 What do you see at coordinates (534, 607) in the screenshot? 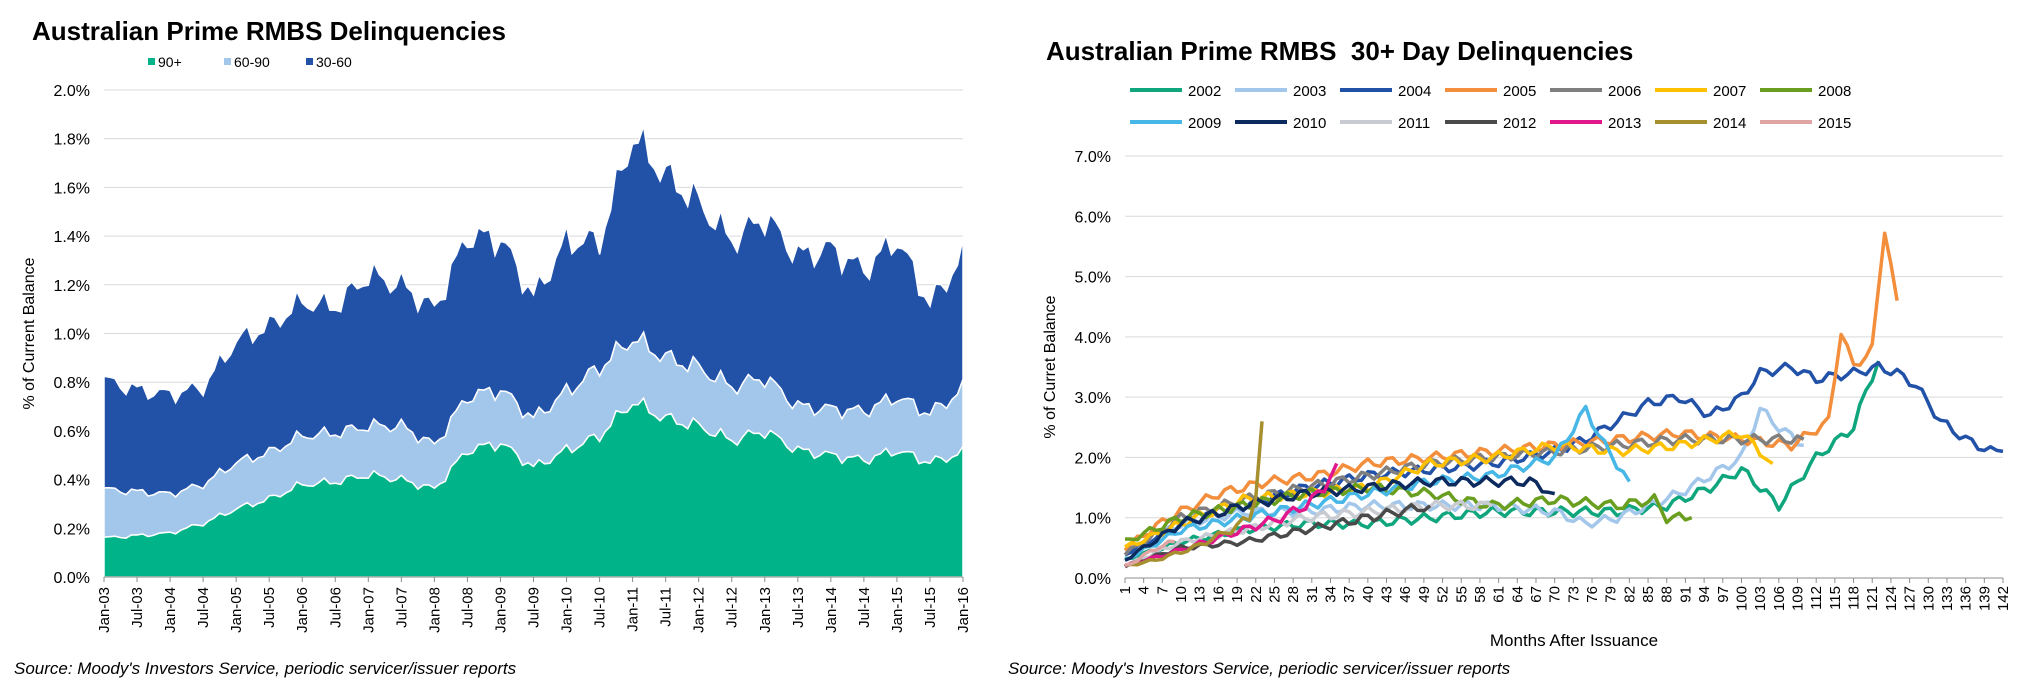
I see `left-x-tick-label: Jul-09` at bounding box center [534, 607].